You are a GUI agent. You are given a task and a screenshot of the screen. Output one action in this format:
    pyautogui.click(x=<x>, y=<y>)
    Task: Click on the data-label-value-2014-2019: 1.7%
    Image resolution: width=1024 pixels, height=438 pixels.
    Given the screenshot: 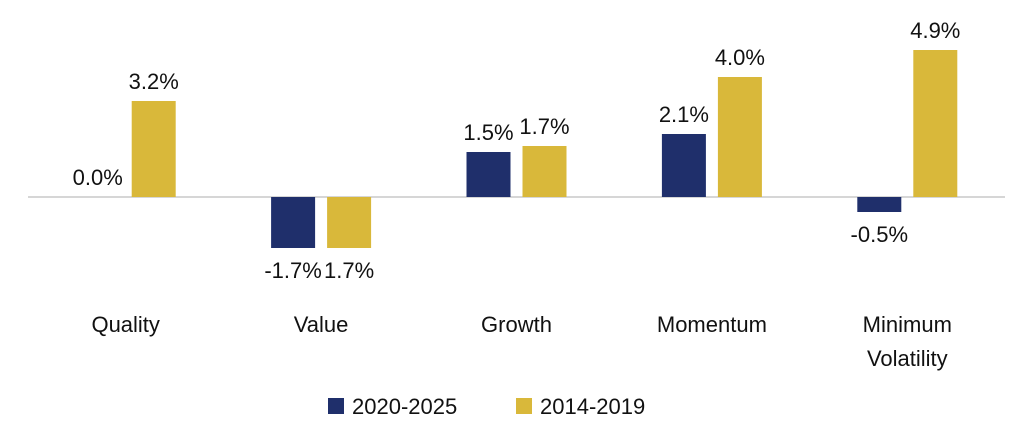 What is the action you would take?
    pyautogui.click(x=349, y=270)
    